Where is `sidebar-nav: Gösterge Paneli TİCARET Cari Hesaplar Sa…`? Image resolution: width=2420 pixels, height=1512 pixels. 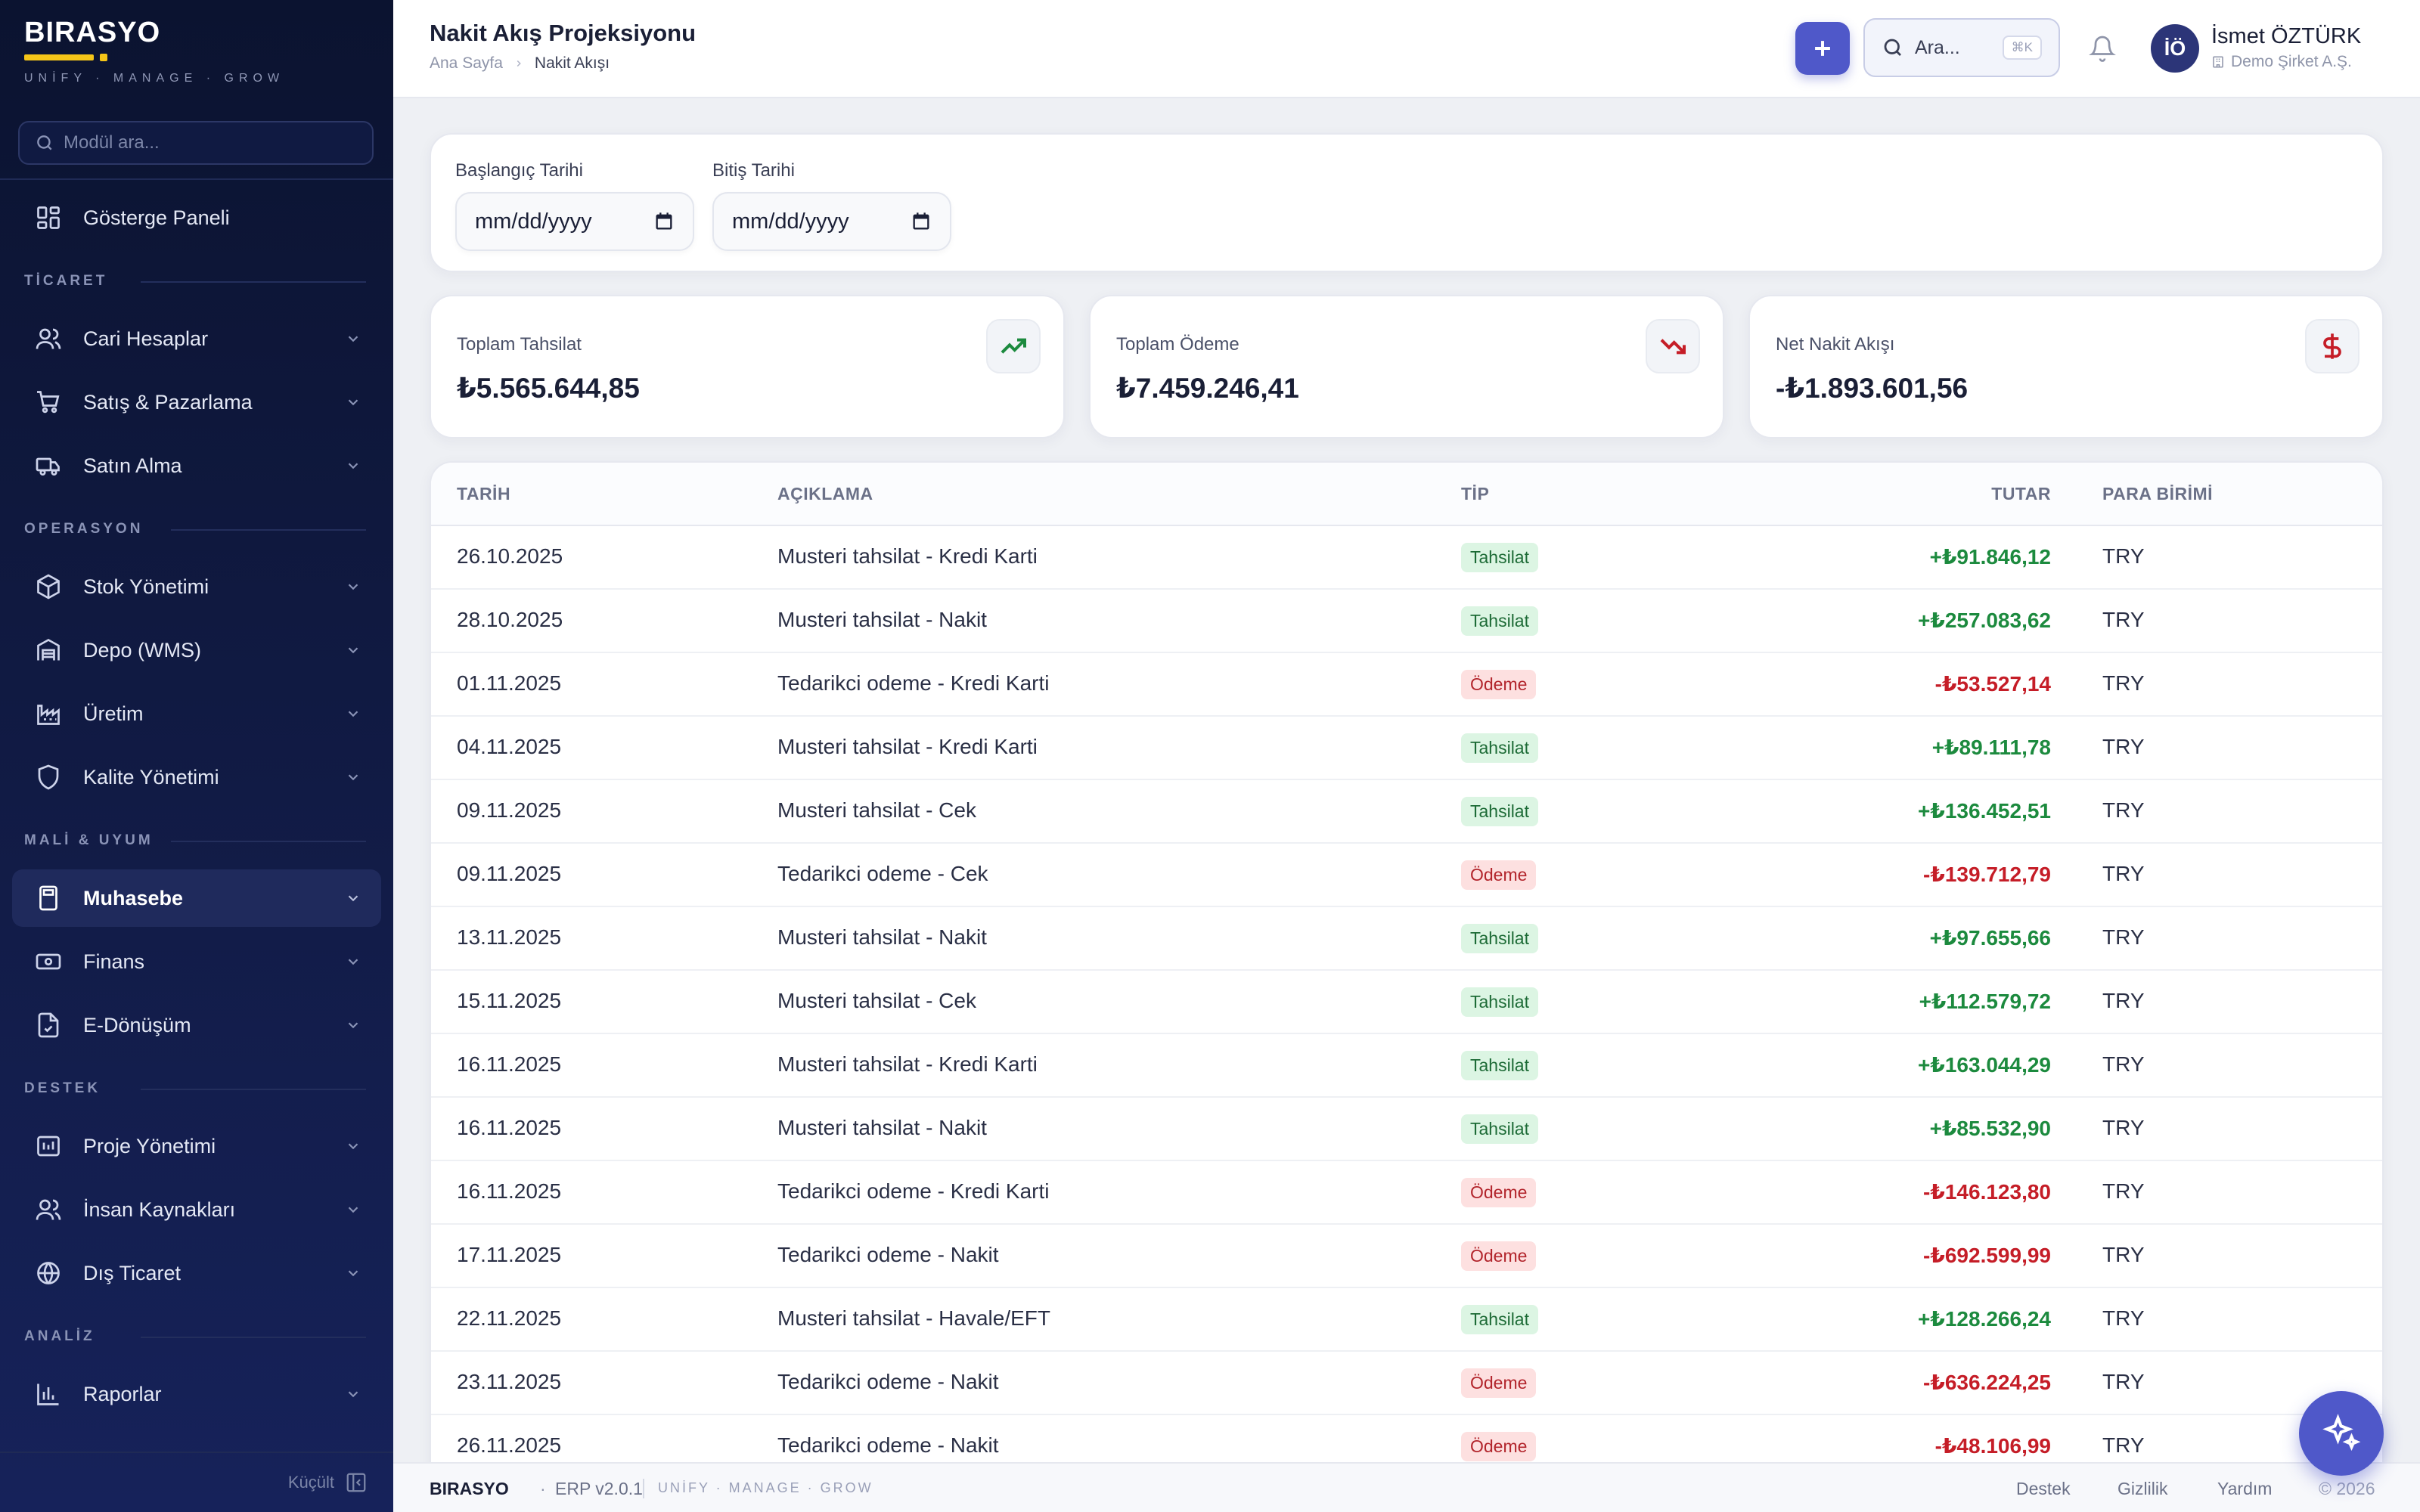
sidebar-nav: Gösterge Paneli TİCARET Cari Hesaplar Sa… is located at coordinates (196, 809).